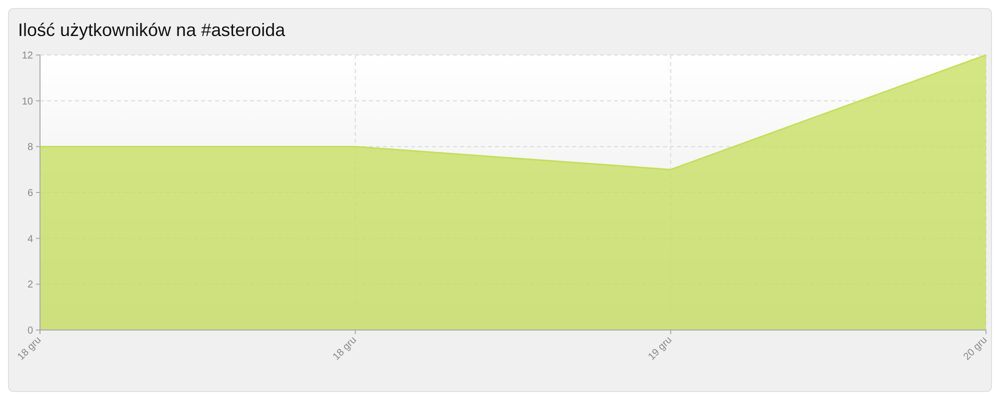 This screenshot has width=1000, height=400. Describe the element at coordinates (30, 193) in the screenshot. I see `y-tick-label: 6` at that location.